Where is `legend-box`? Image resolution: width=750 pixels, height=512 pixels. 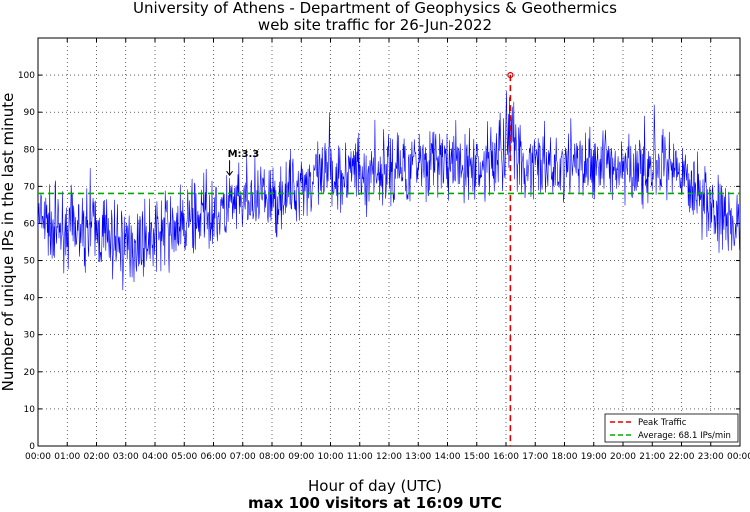 legend-box is located at coordinates (671, 428).